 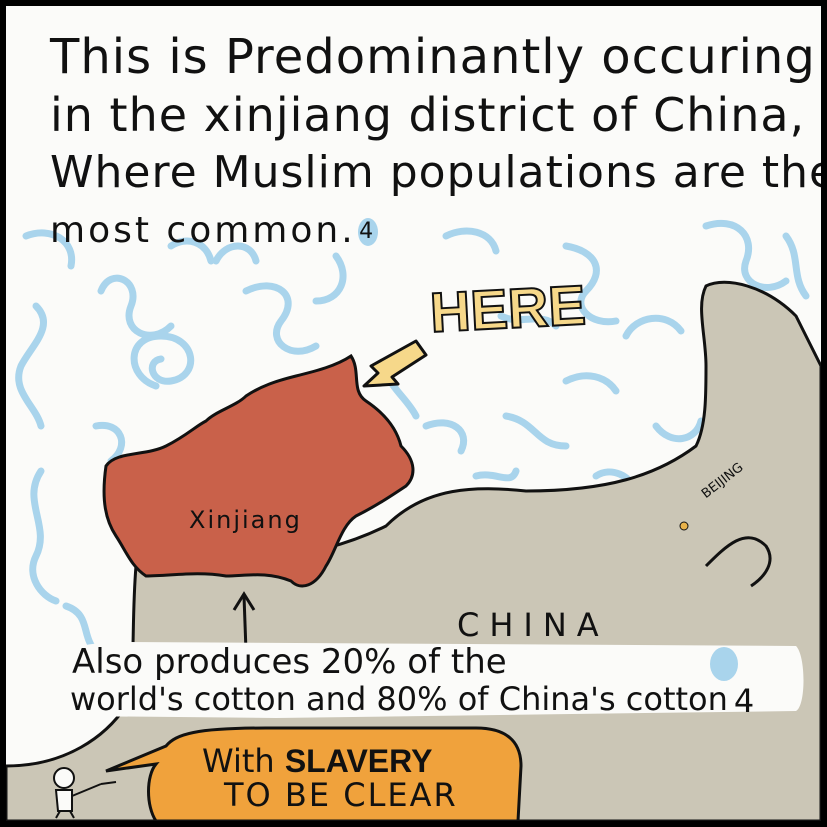 What do you see at coordinates (684, 526) in the screenshot?
I see `beijing-dot` at bounding box center [684, 526].